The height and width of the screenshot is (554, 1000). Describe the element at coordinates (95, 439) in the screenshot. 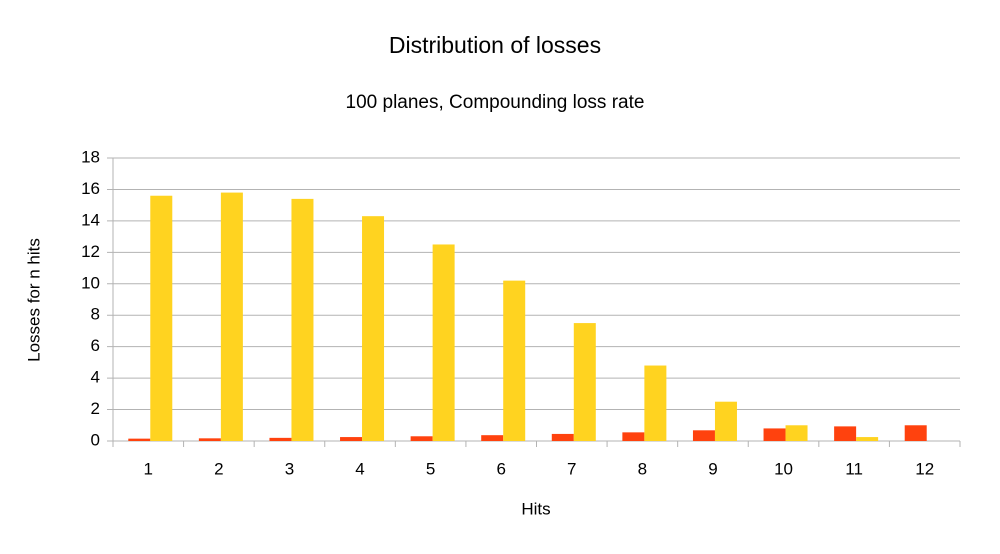

I see `y-tick-label: 0` at that location.